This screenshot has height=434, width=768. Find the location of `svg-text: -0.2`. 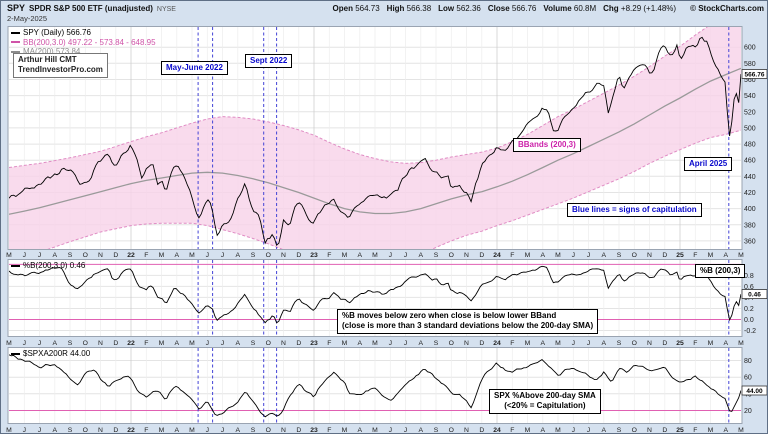

svg-text: -0.2 is located at coordinates (750, 331).